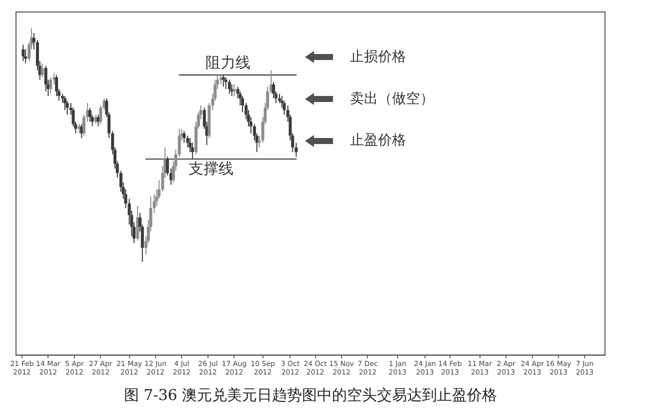 The height and width of the screenshot is (413, 649). Describe the element at coordinates (227, 62) in the screenshot. I see `series-label: 阻力线` at that location.